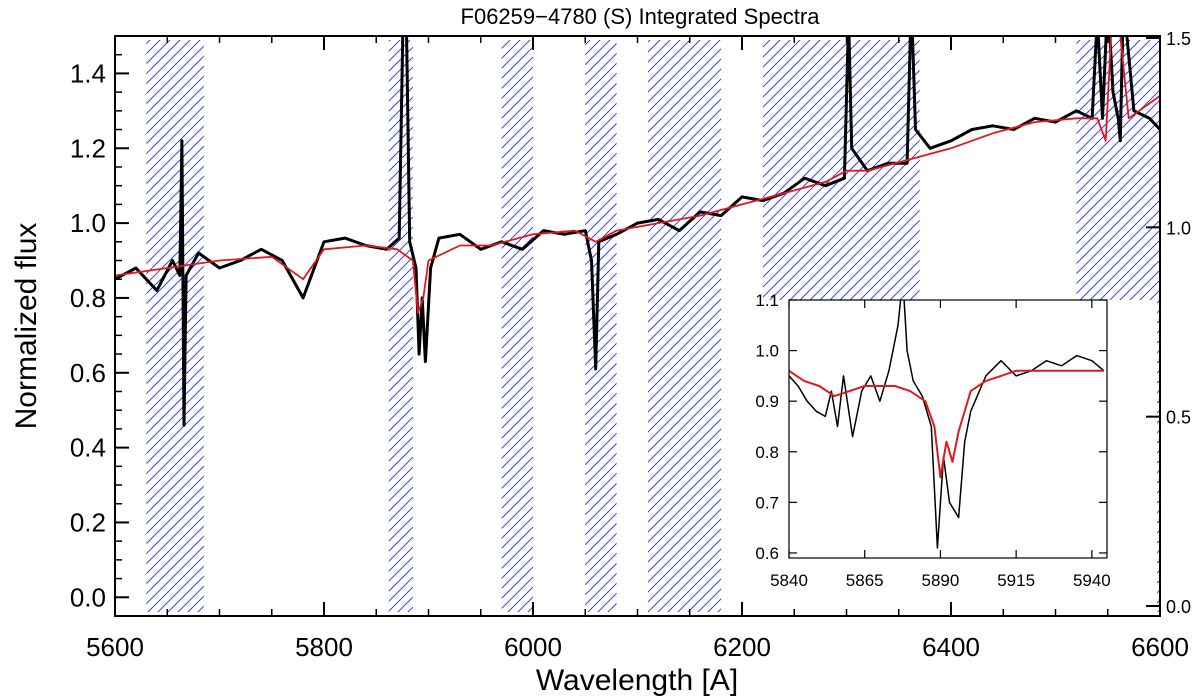 This screenshot has height=698, width=1200. Describe the element at coordinates (115, 647) in the screenshot. I see `x-tick-label: 5600` at that location.